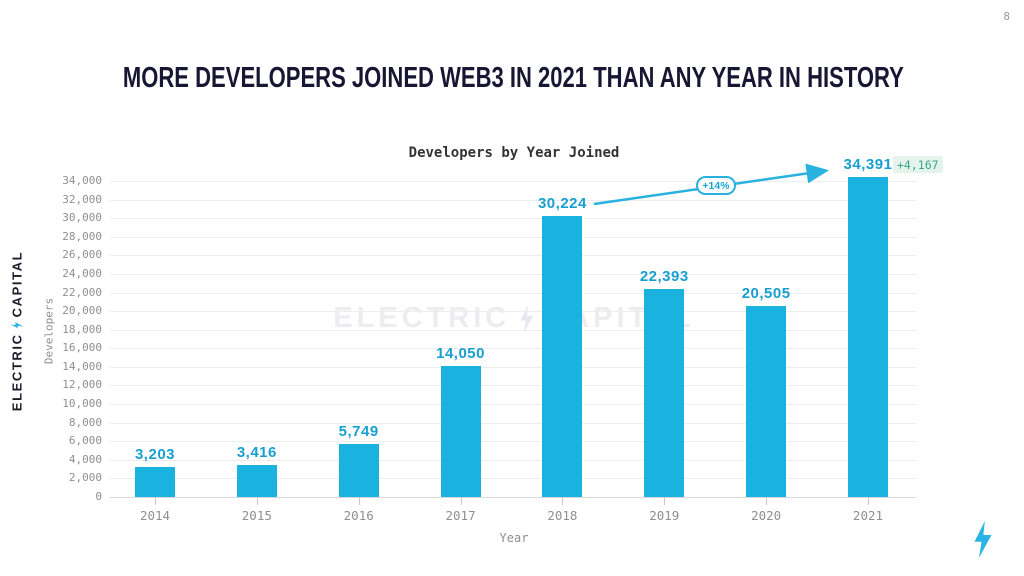 The image size is (1024, 576). What do you see at coordinates (82, 218) in the screenshot?
I see `y-tick-label: 30,000` at bounding box center [82, 218].